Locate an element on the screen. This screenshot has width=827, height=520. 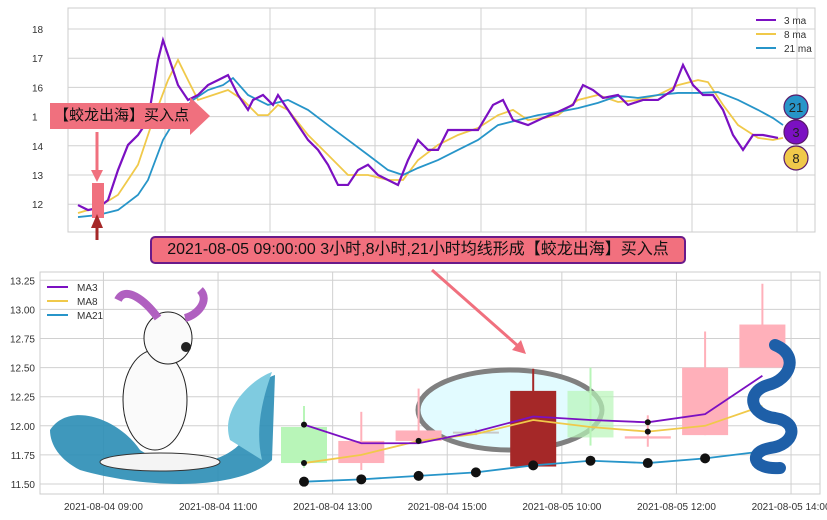
bottom-ma8-line is located at coordinates (533, 434).